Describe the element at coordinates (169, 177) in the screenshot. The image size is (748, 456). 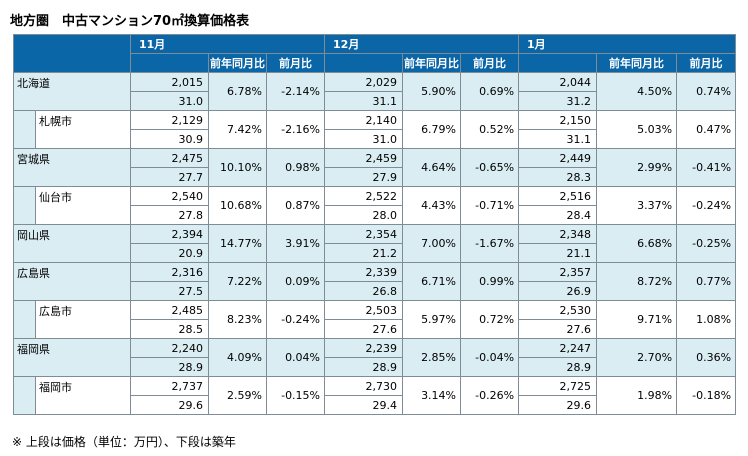
I see `age-cell: 27.7` at that location.